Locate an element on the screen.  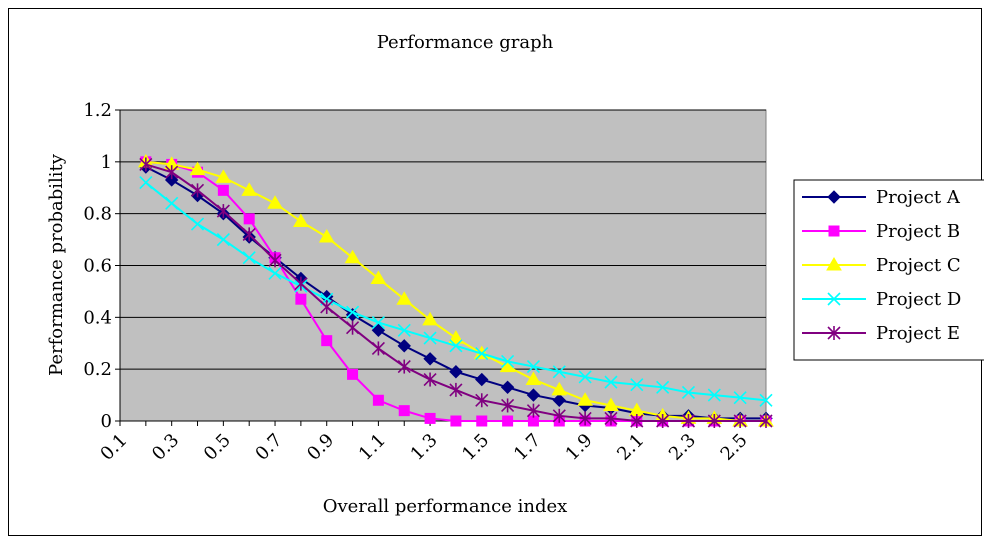
x-tick-label: 1.9 is located at coordinates (579, 447).